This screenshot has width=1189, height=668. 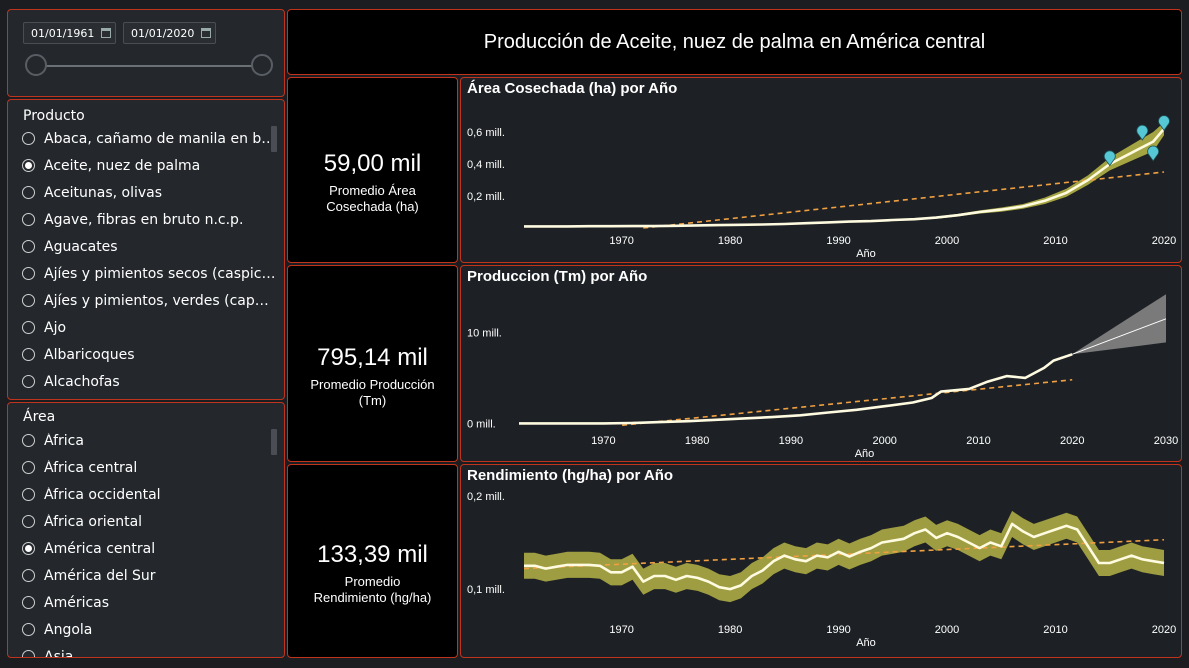 What do you see at coordinates (36, 65) in the screenshot?
I see `date-range-start-handle` at bounding box center [36, 65].